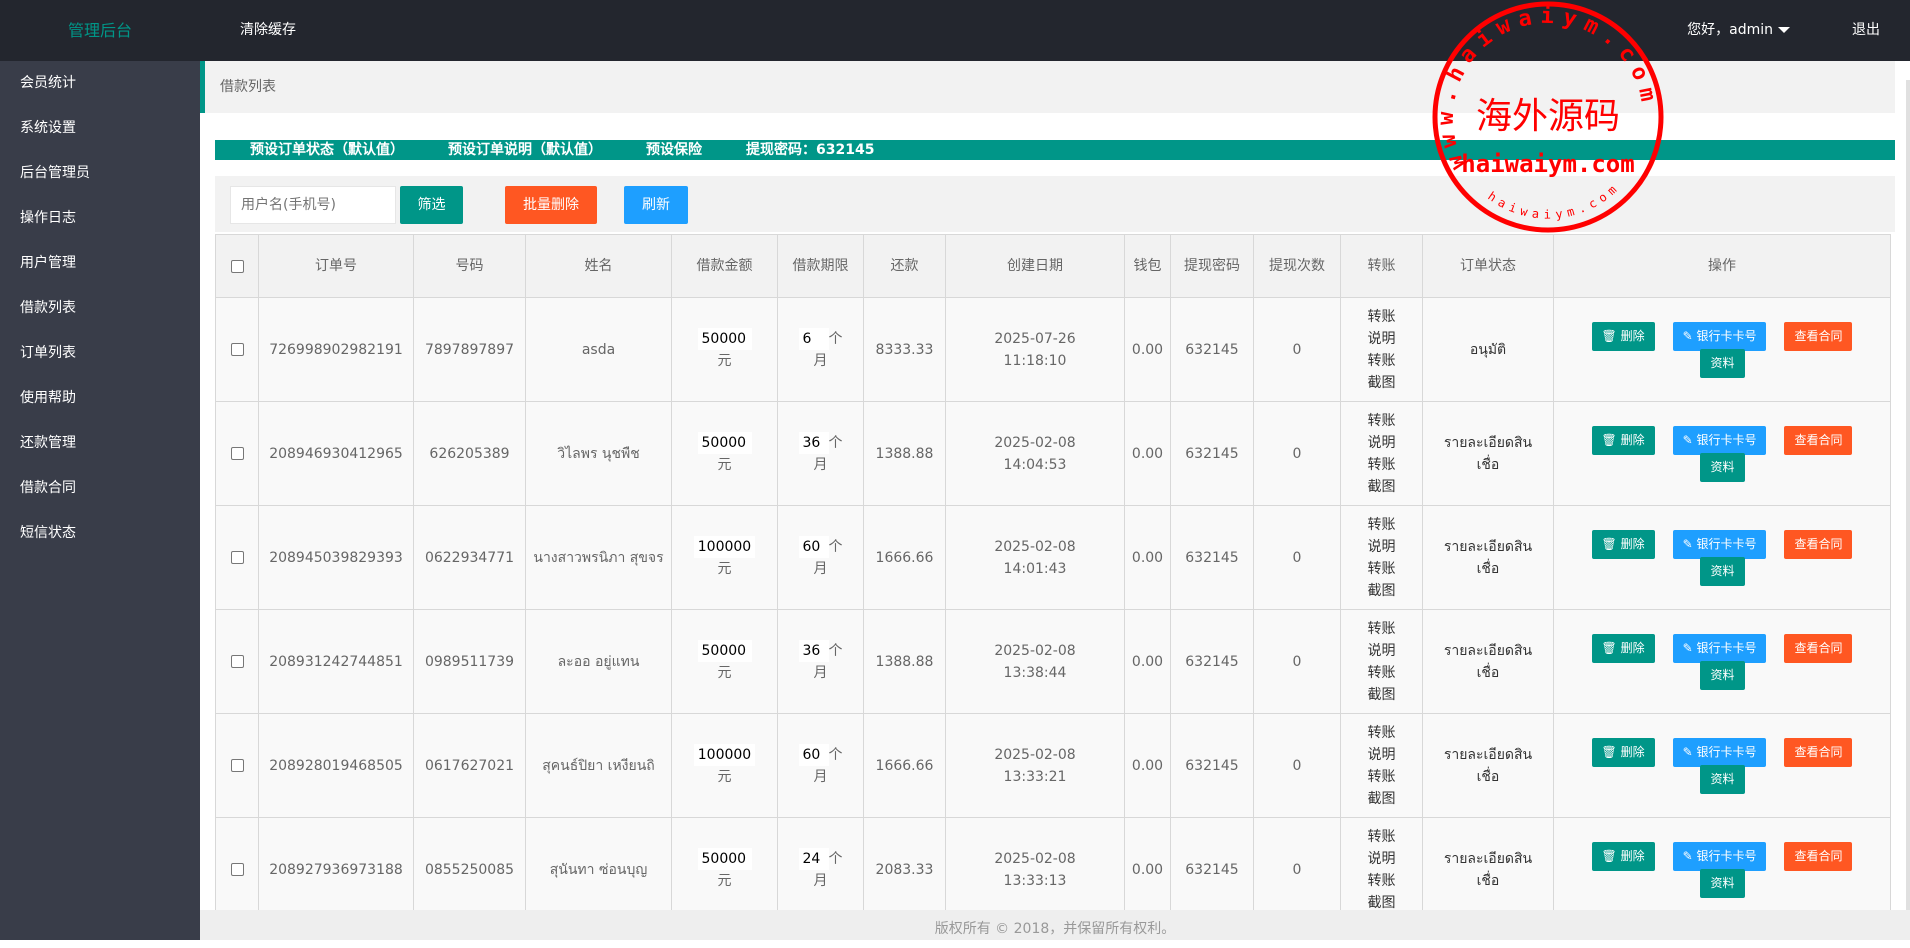 The height and width of the screenshot is (948, 1910). I want to click on greeting: 您好，admin, so click(1730, 30).